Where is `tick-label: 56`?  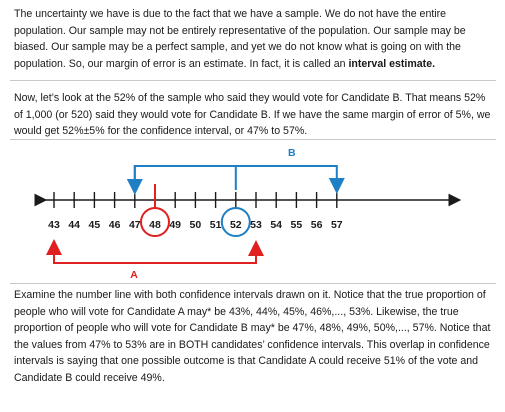 tick-label: 56 is located at coordinates (317, 225).